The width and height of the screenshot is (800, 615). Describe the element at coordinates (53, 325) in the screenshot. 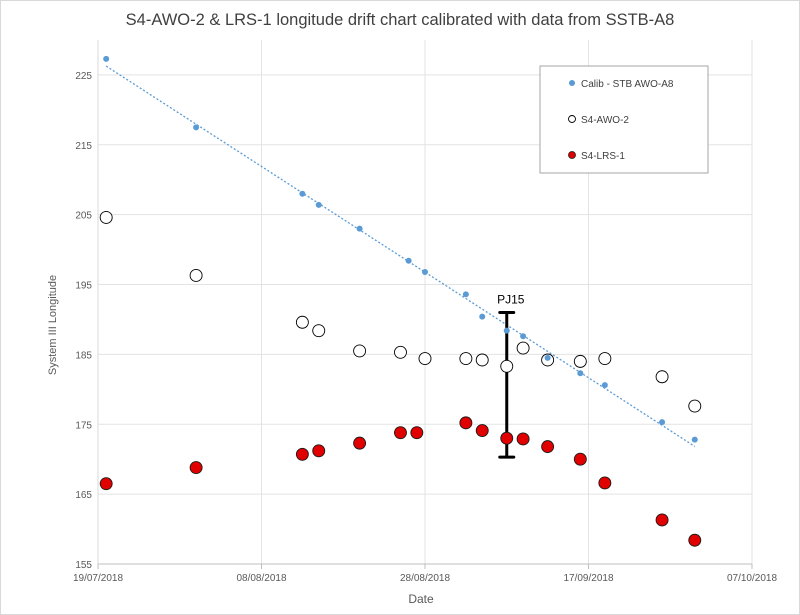

I see `y-axis-title: System III Longitude` at that location.